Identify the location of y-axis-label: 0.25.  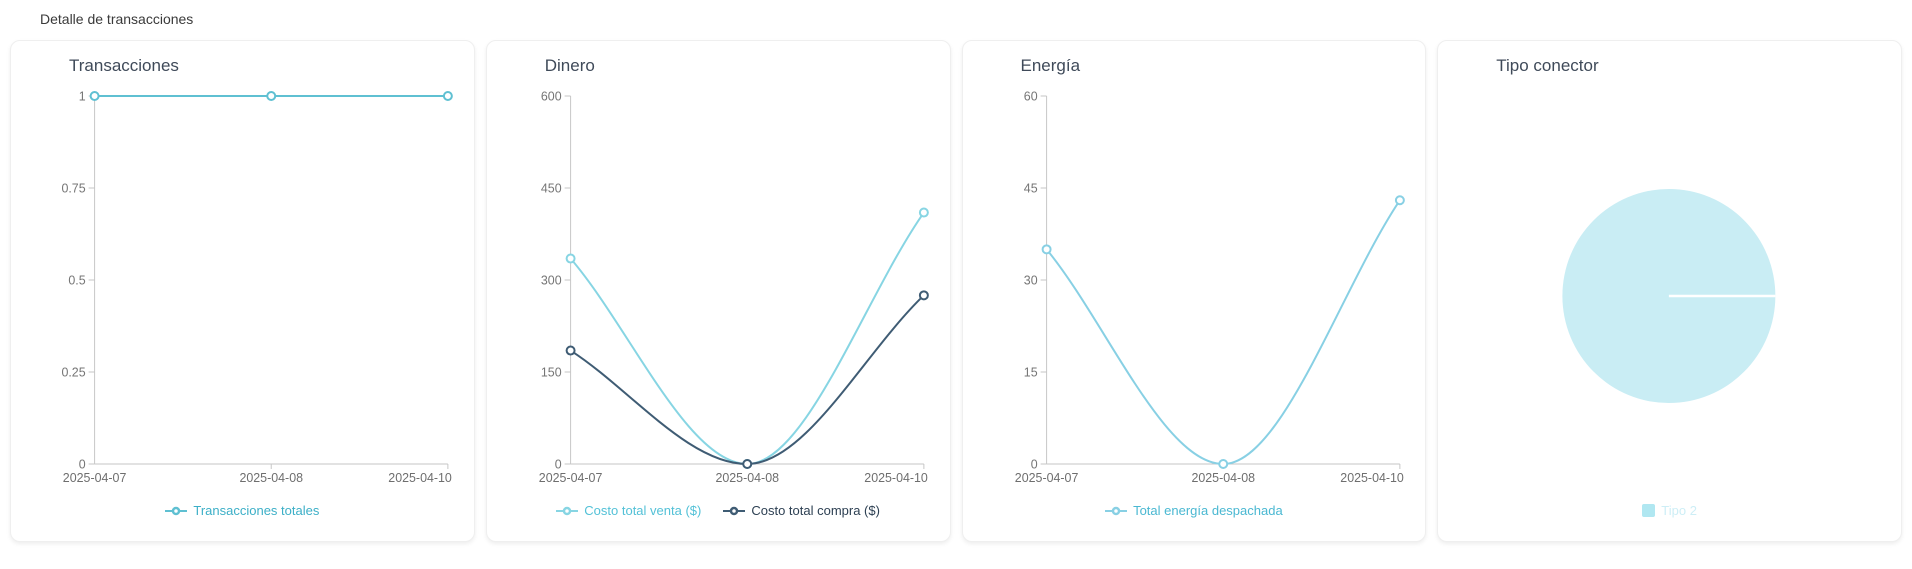
(73, 372).